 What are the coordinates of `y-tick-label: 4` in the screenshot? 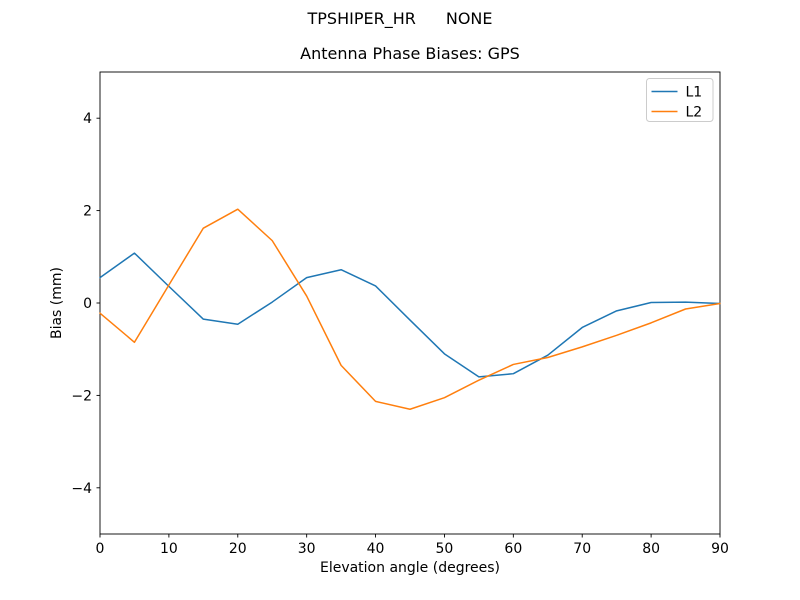 It's located at (87, 119).